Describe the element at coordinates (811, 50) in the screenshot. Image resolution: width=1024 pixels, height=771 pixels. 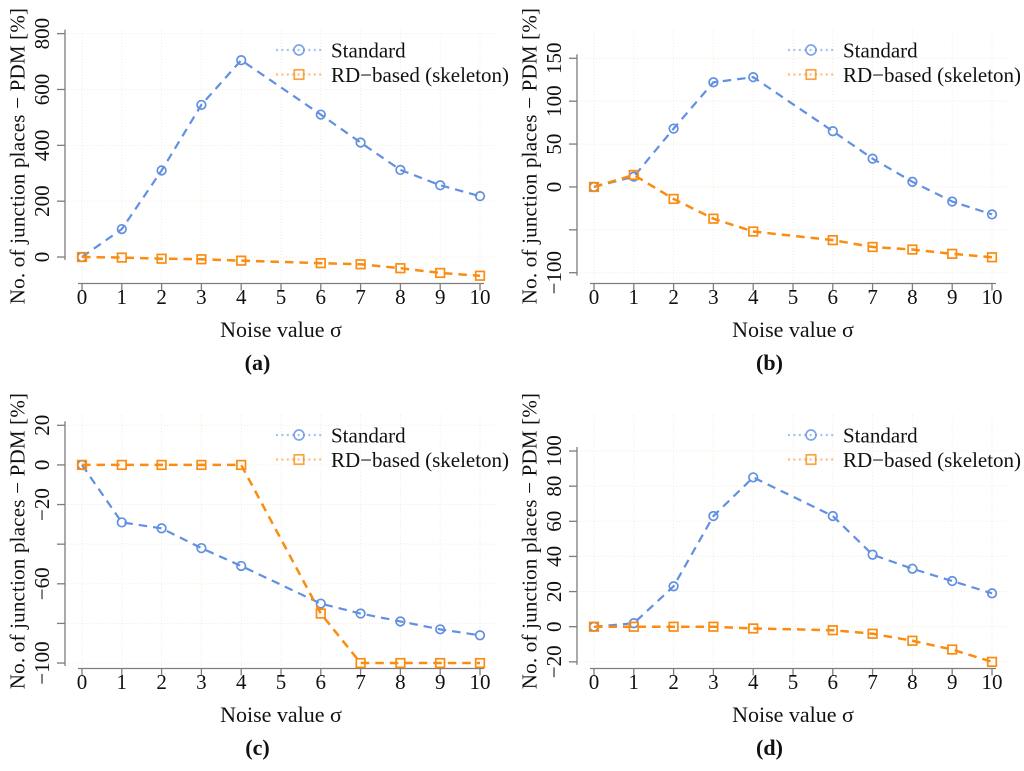
I see `legend-marker-circle` at that location.